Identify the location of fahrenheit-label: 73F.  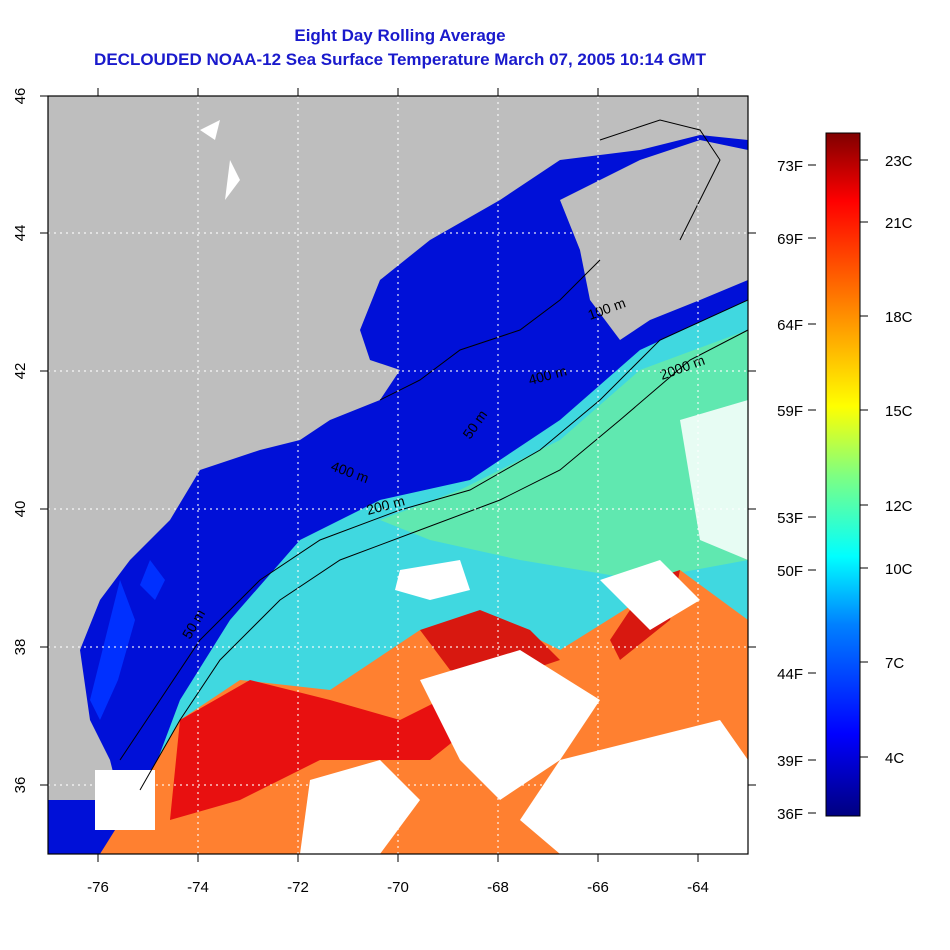
(790, 166).